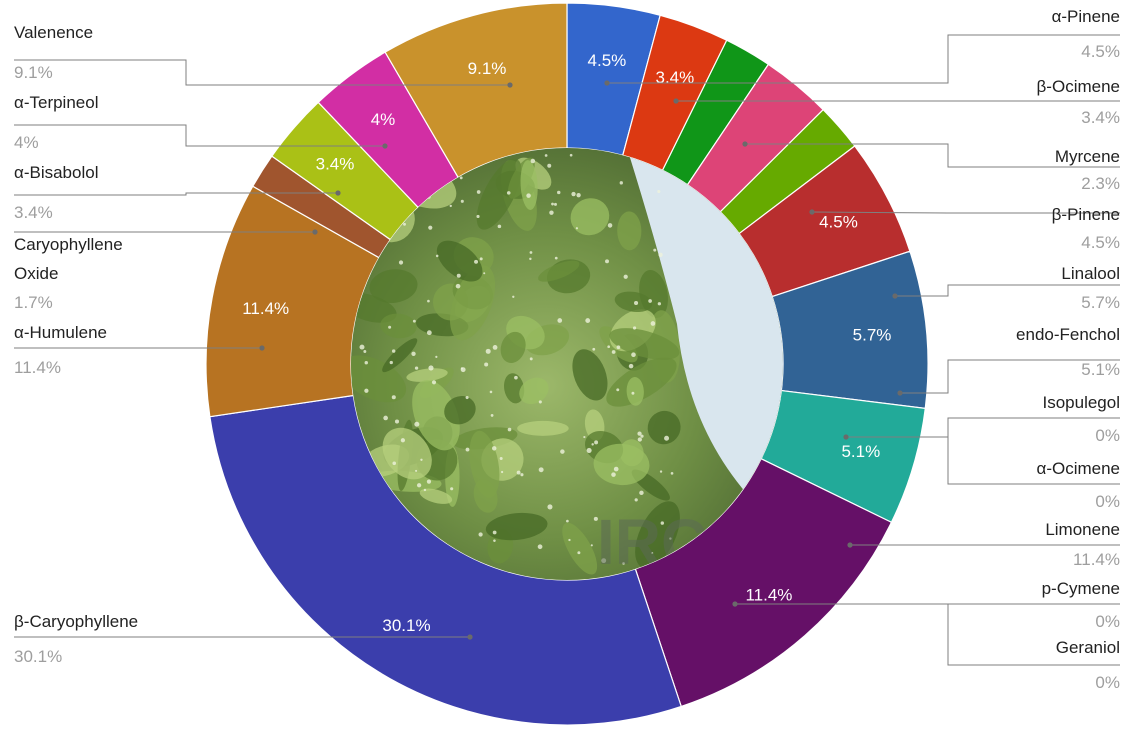 Image resolution: width=1136 pixels, height=729 pixels. Describe the element at coordinates (60, 332) in the screenshot. I see `side-label-name: α-Humulene` at that location.